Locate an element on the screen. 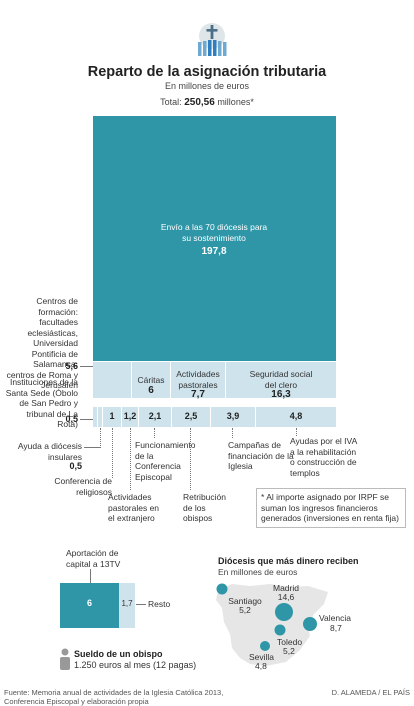  leader-resto is located at coordinates (141, 604).